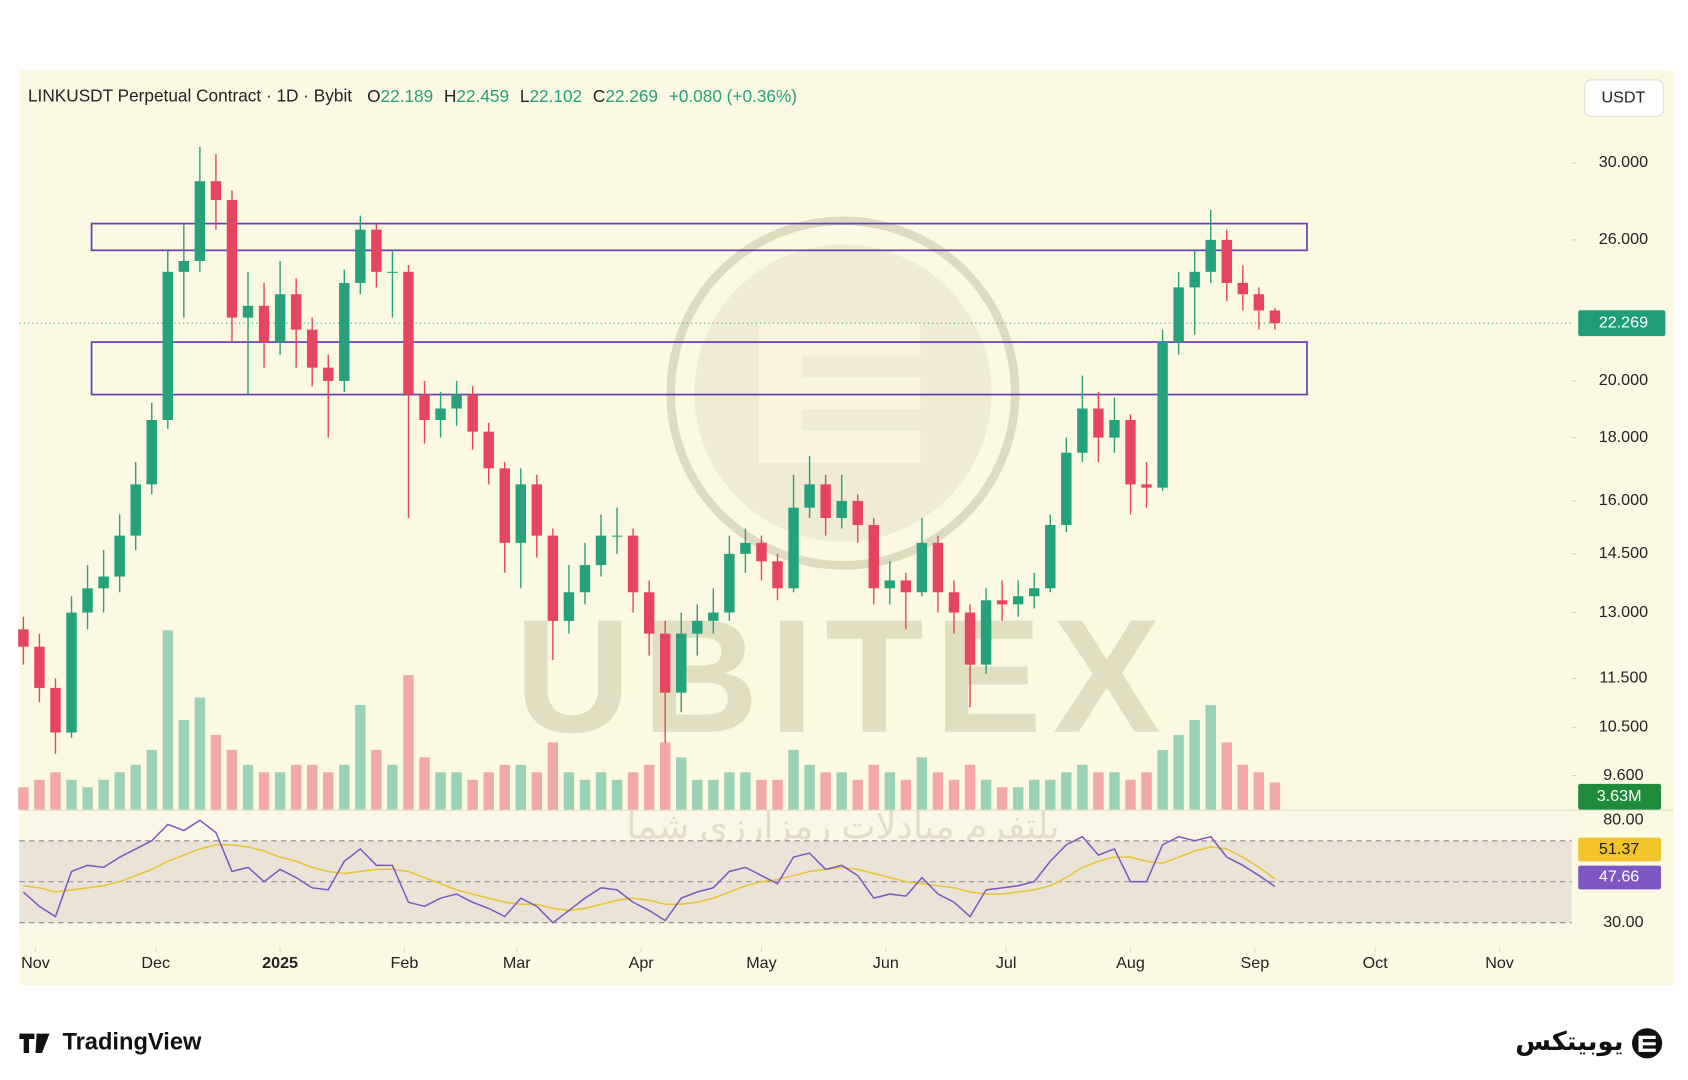 The height and width of the screenshot is (1080, 1688). What do you see at coordinates (642, 963) in the screenshot?
I see `x-tick-label: Apr` at bounding box center [642, 963].